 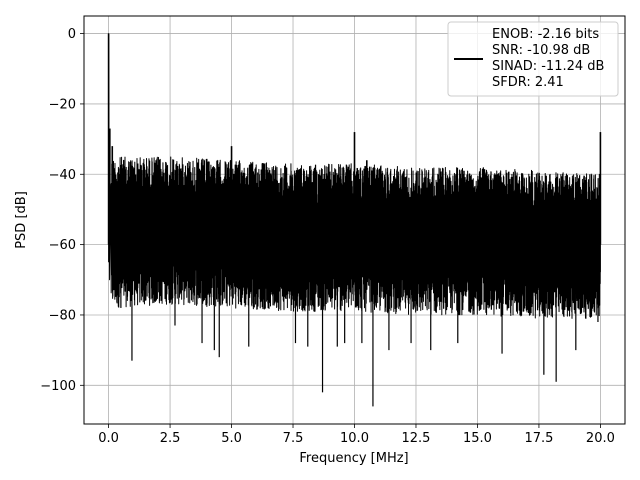 What do you see at coordinates (354, 438) in the screenshot?
I see `x-tick-label: 10.0` at bounding box center [354, 438].